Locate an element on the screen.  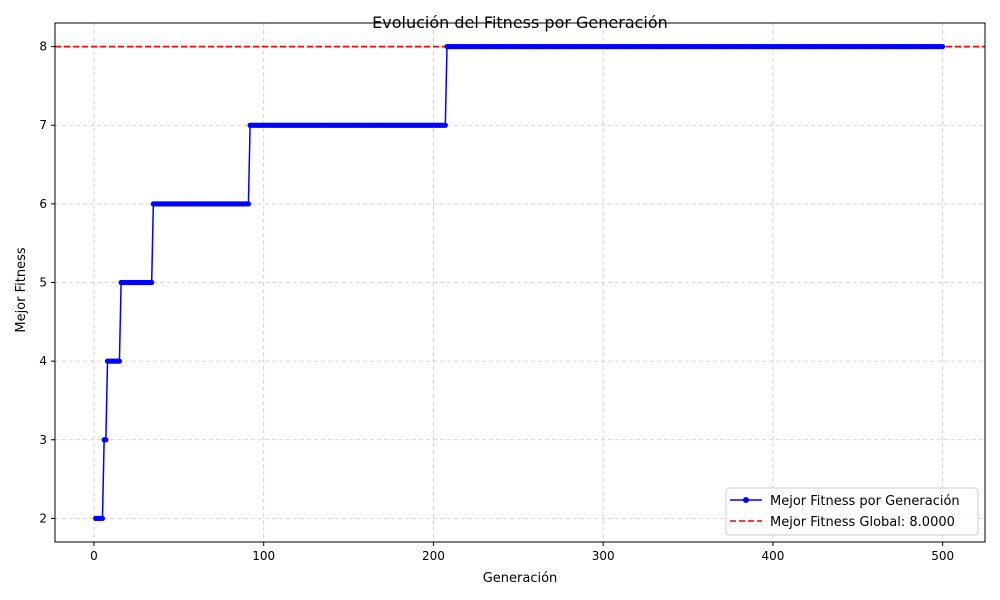
x-tick-label: 400 is located at coordinates (772, 556).